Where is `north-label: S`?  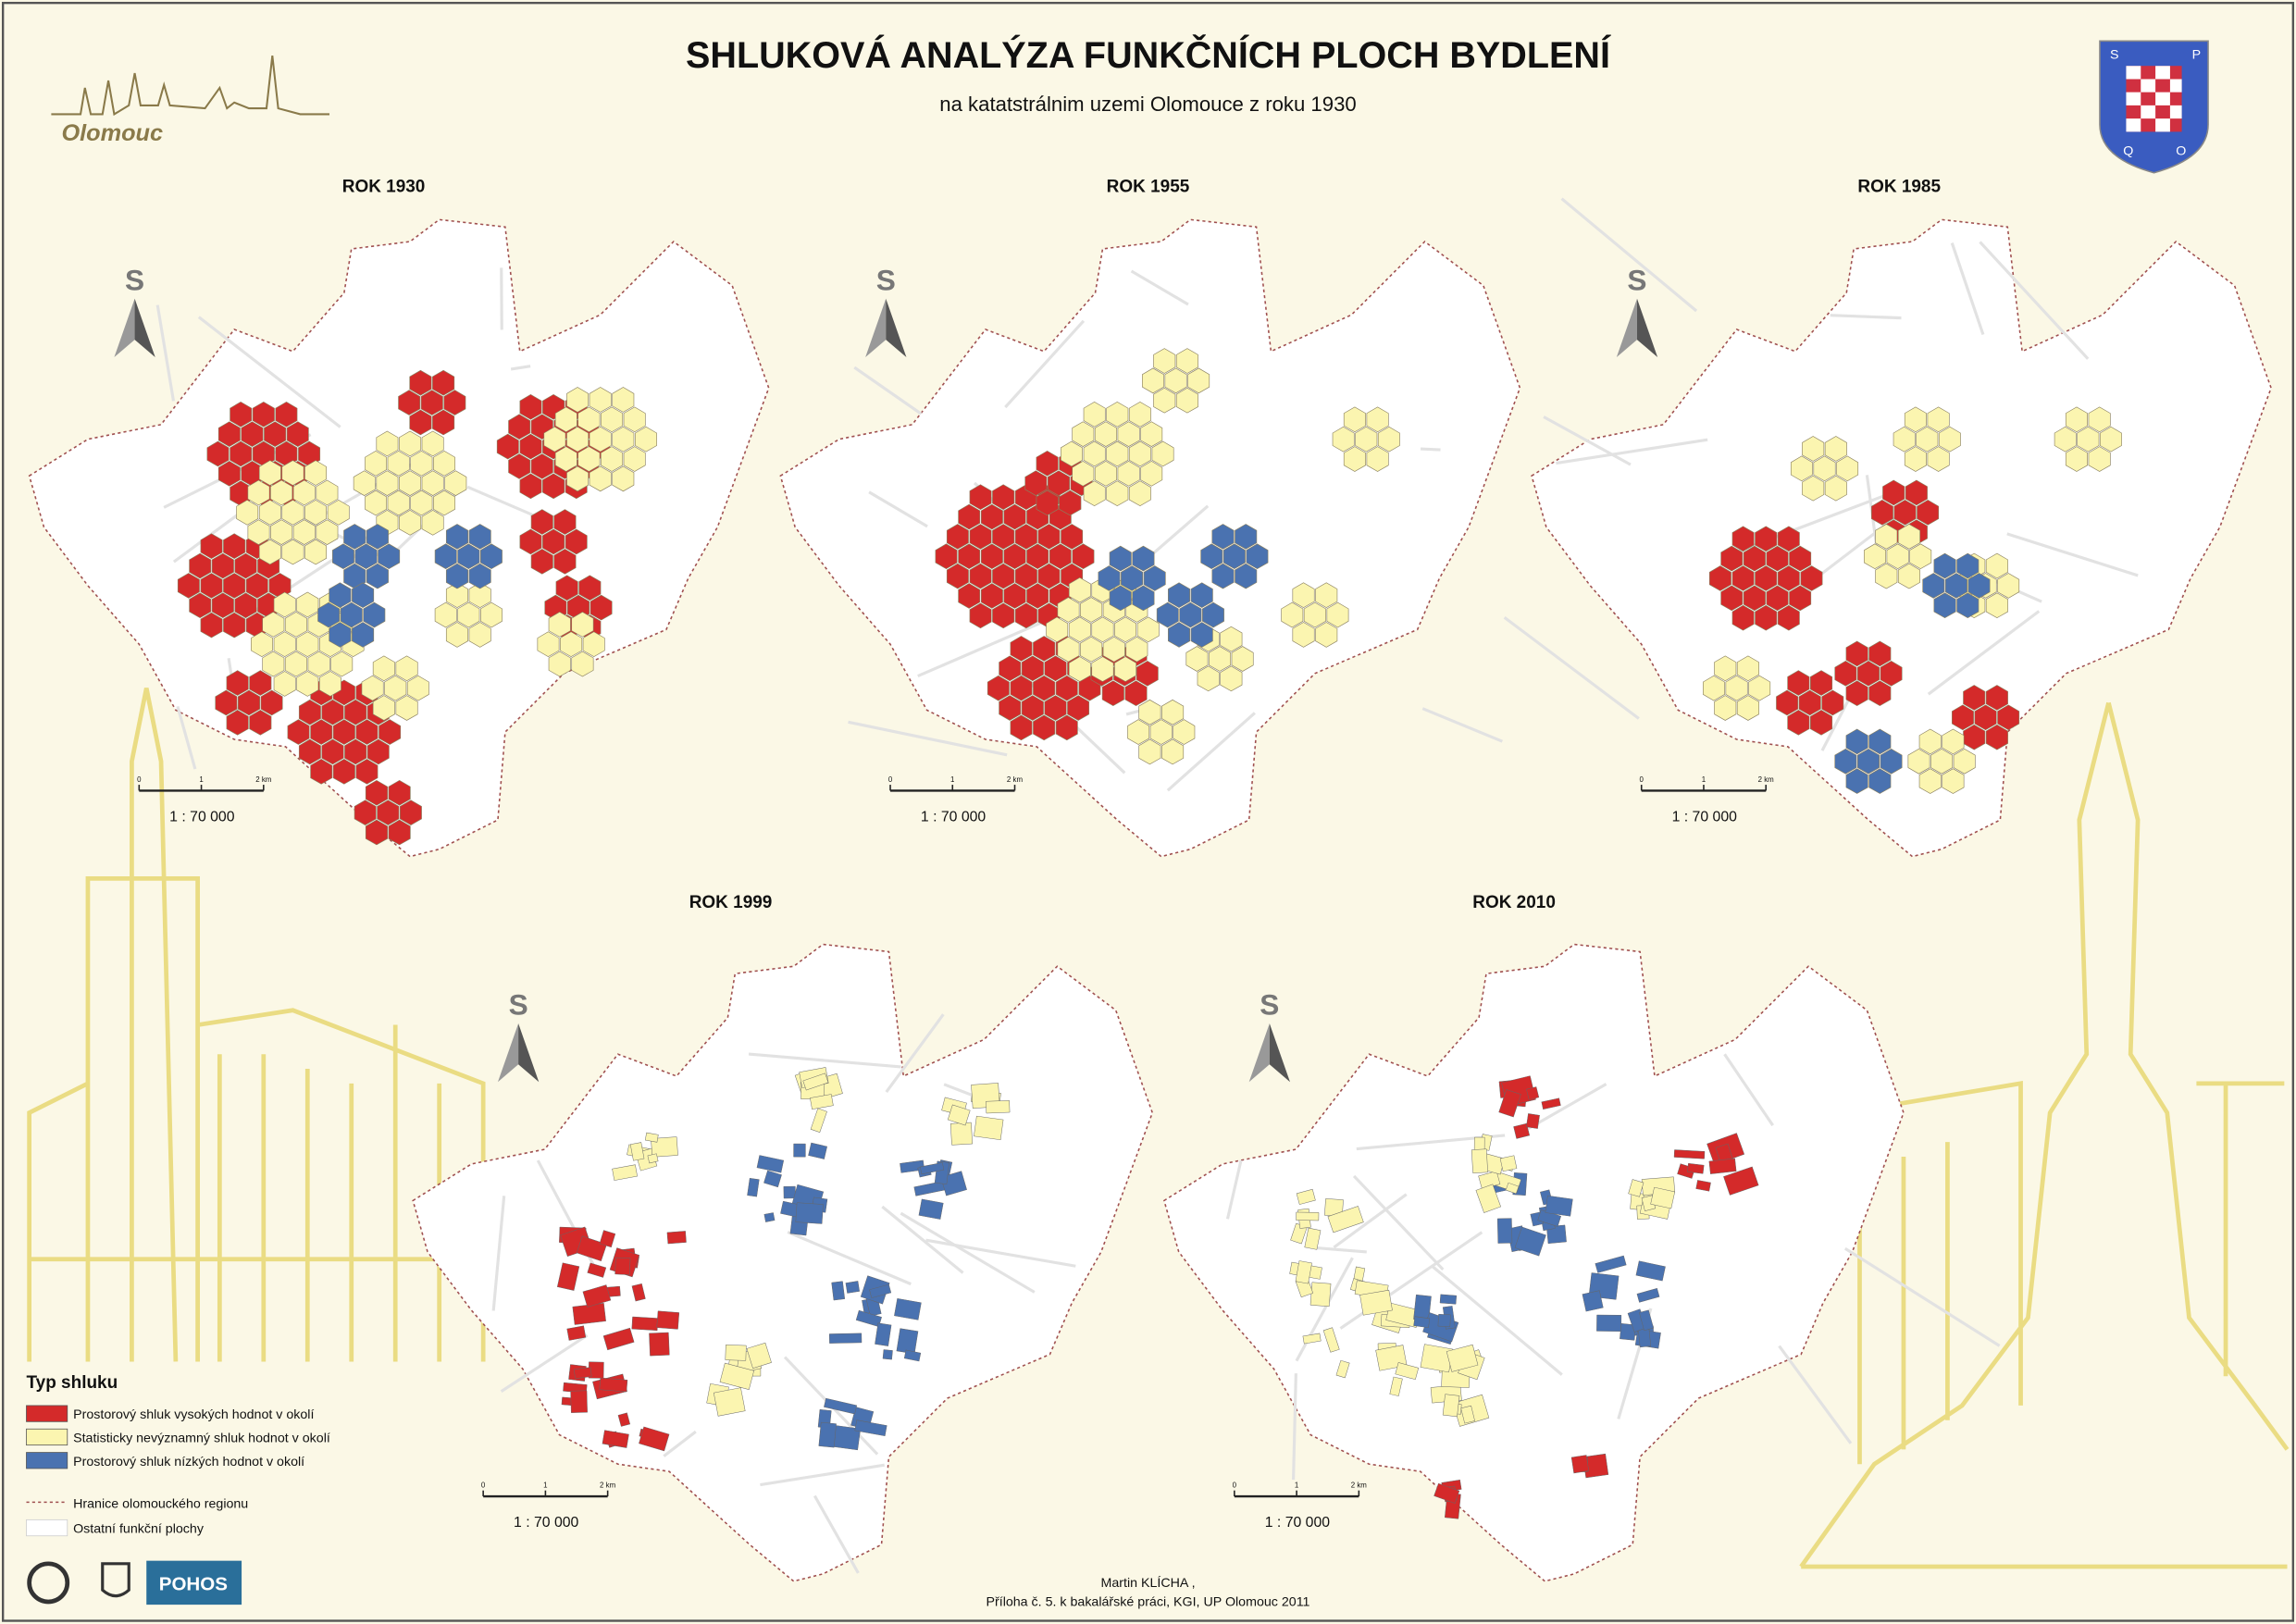 north-label: S is located at coordinates (886, 279).